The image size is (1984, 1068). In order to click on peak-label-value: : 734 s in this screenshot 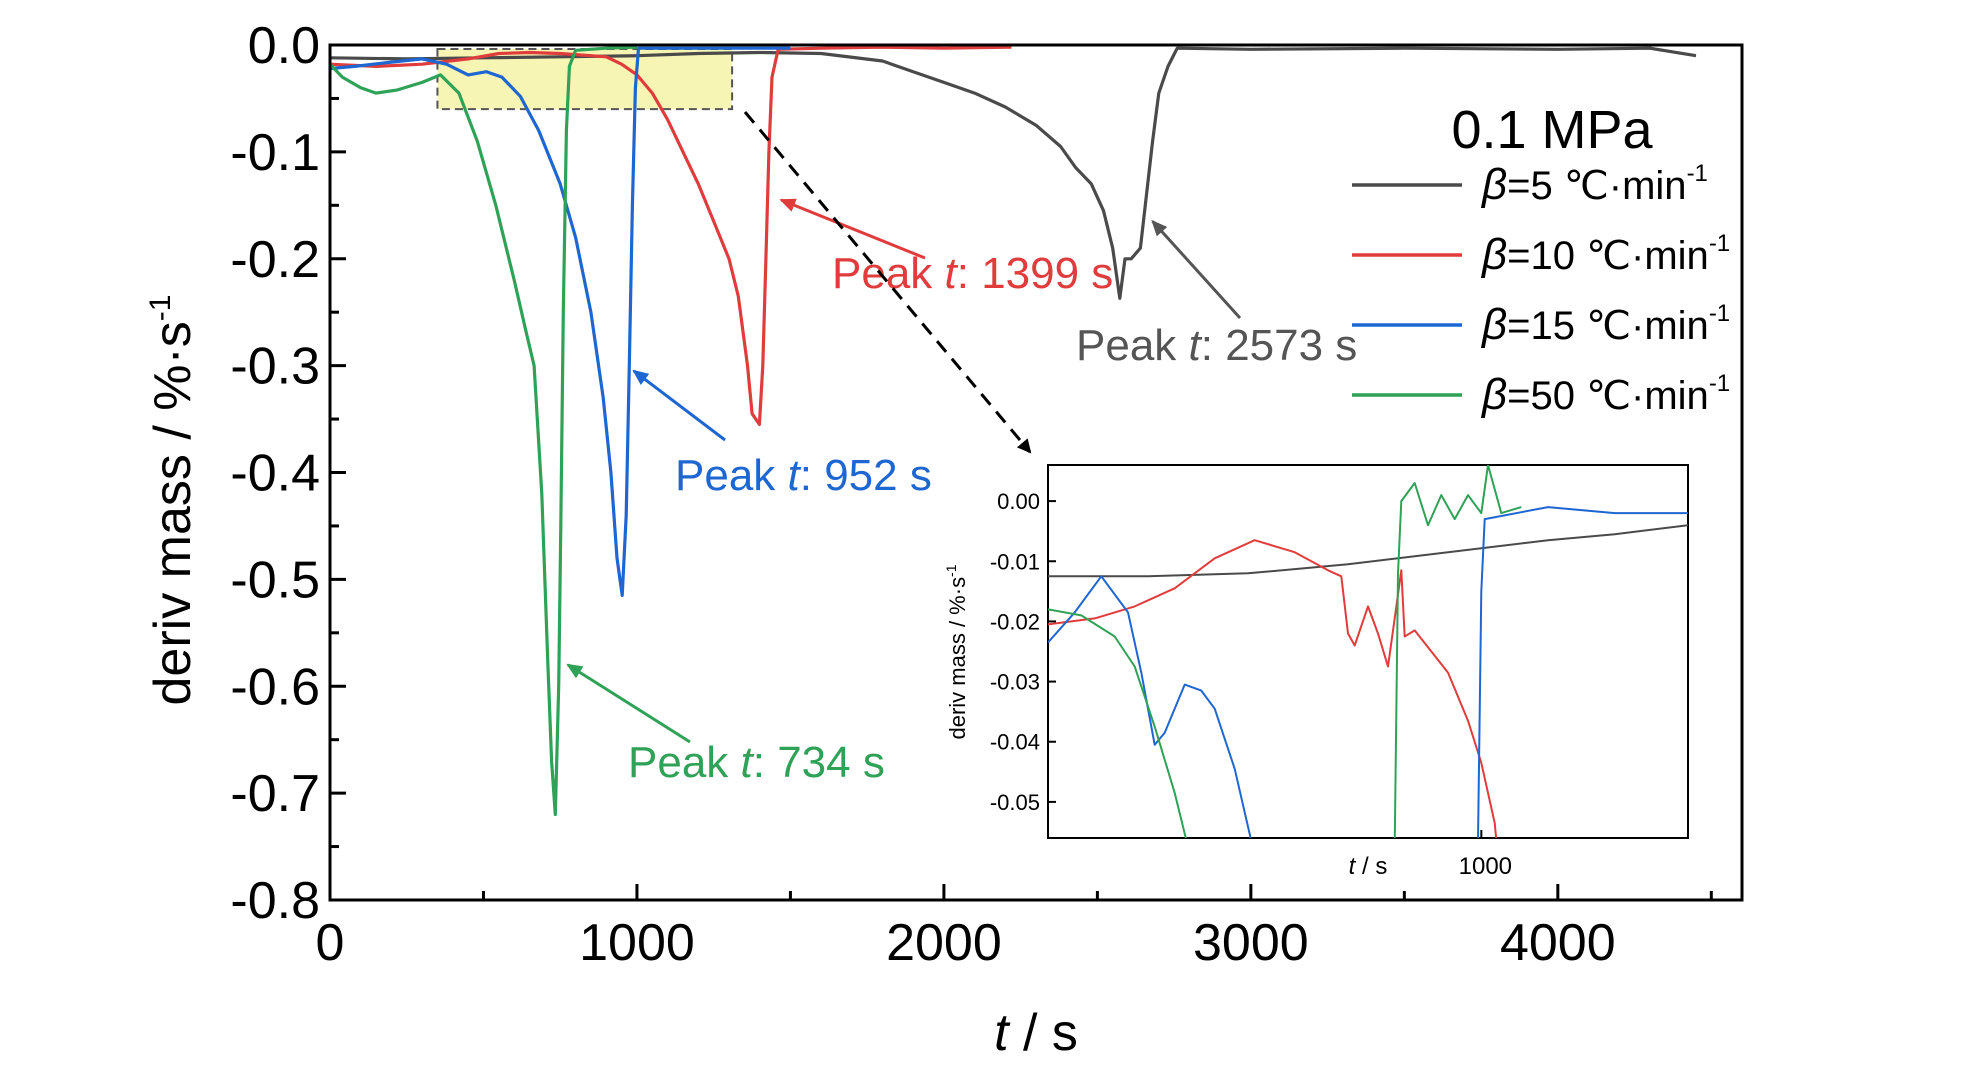, I will do `click(819, 762)`.